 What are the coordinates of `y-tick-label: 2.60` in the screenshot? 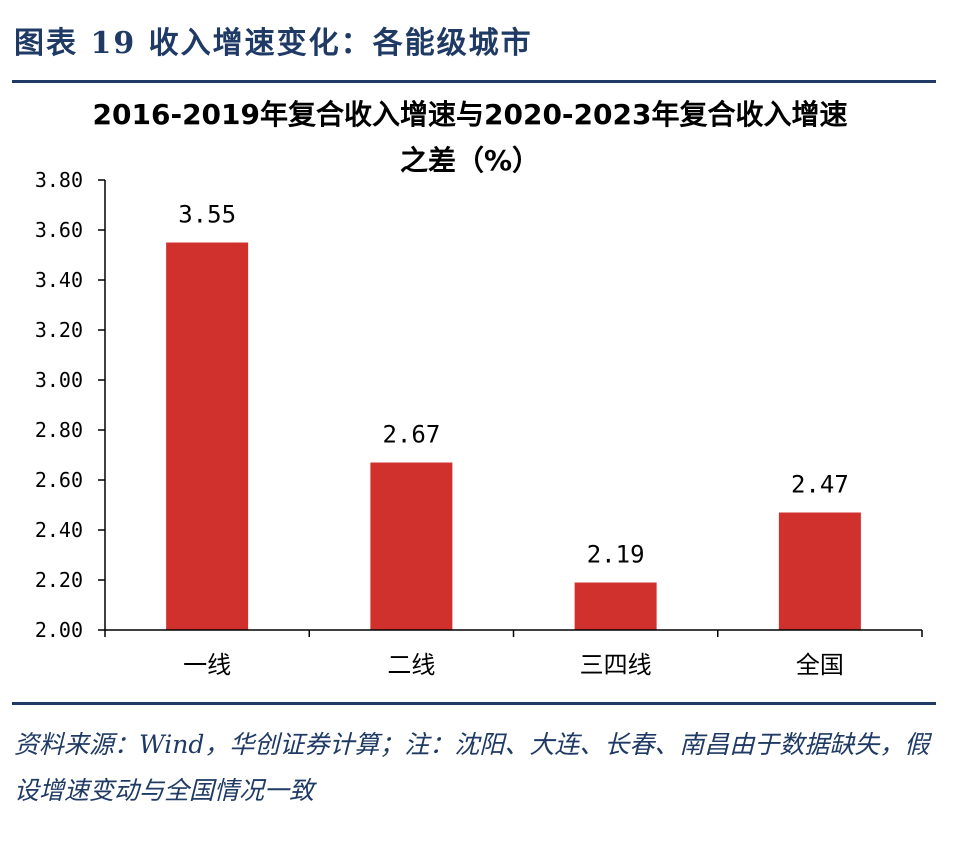 It's located at (59, 480).